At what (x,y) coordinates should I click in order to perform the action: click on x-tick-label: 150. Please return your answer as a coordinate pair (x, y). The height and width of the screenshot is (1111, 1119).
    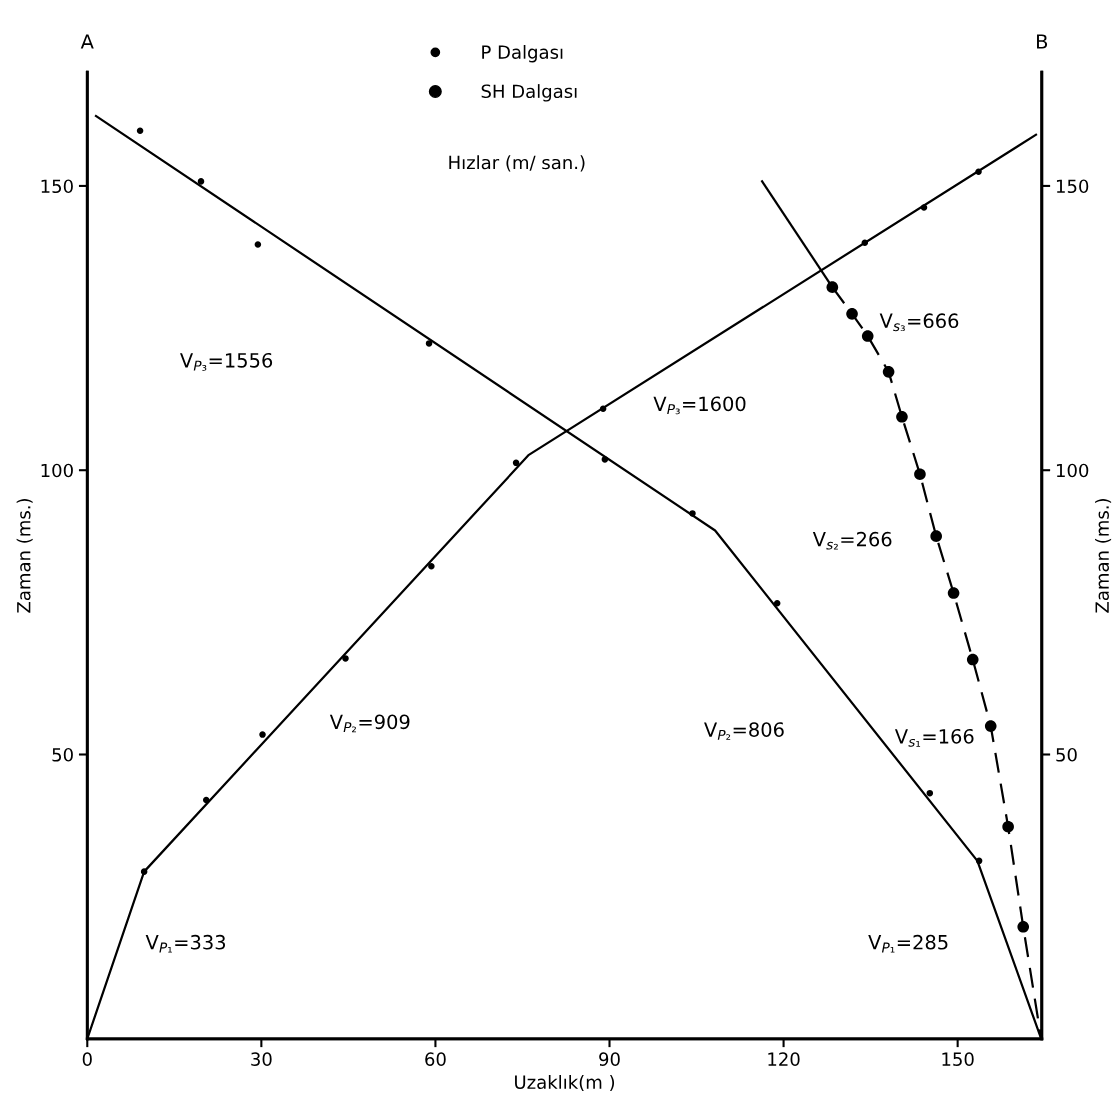
    Looking at the image, I should click on (958, 1059).